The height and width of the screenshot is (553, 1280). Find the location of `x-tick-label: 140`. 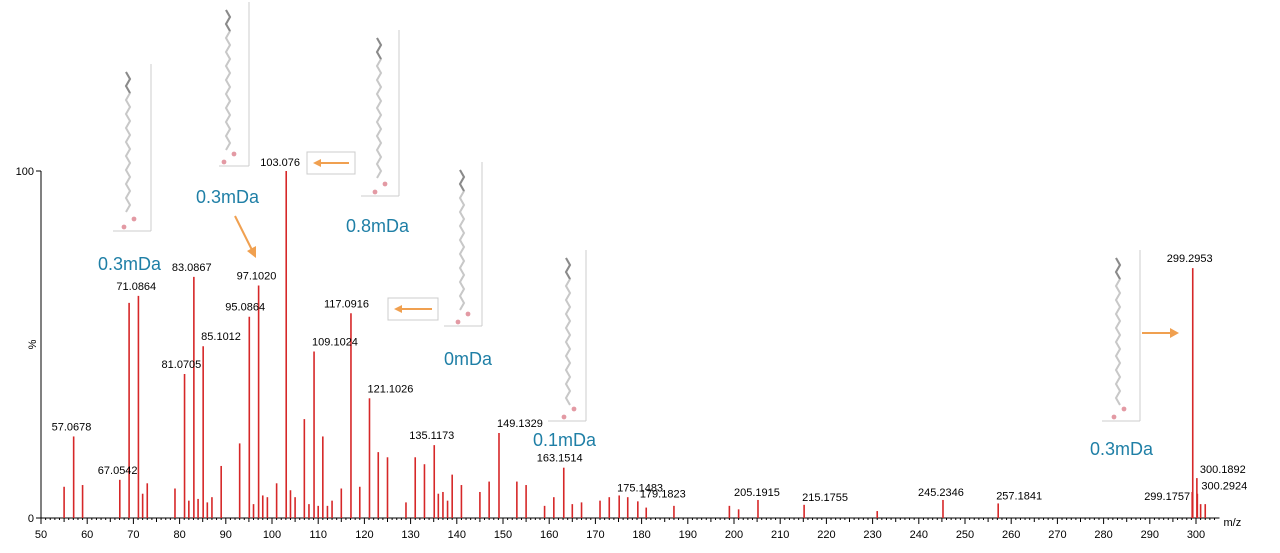

x-tick-label: 140 is located at coordinates (457, 535).